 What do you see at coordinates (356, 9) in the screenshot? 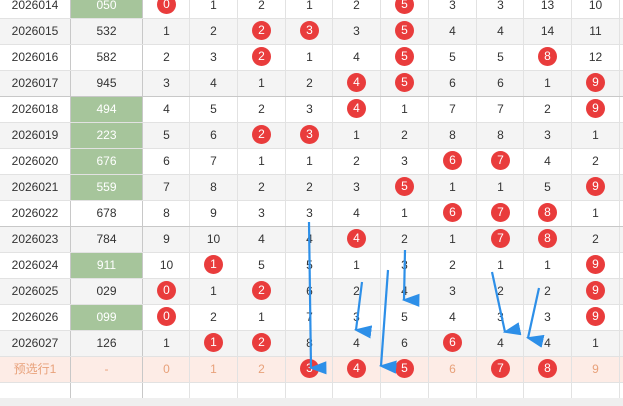
I see `digit-4-cell: 2` at bounding box center [356, 9].